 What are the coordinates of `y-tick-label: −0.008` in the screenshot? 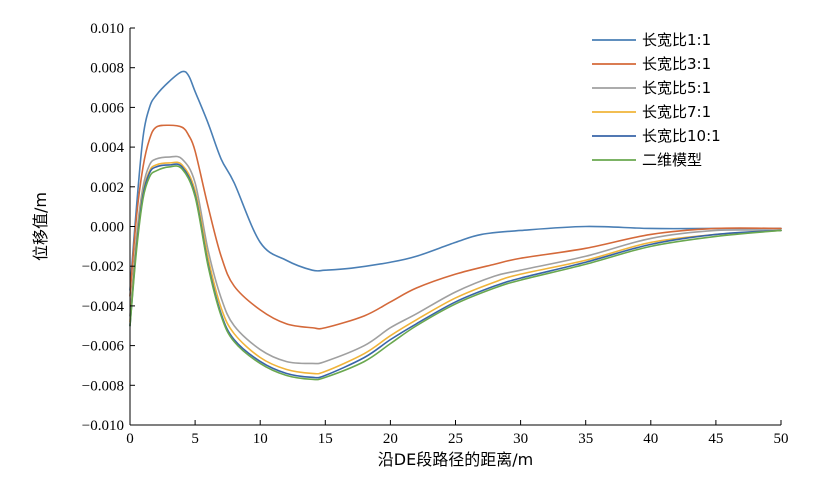 It's located at (103, 386).